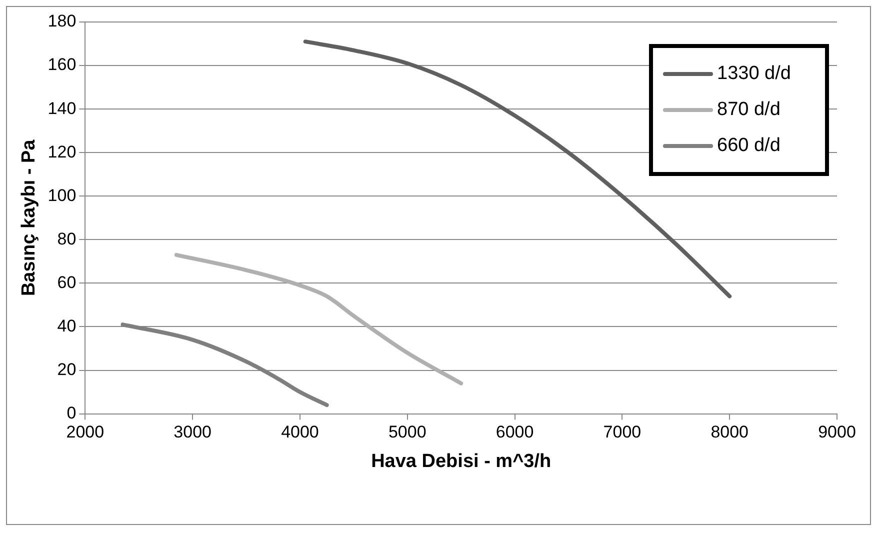 This screenshot has height=533, width=879. Describe the element at coordinates (748, 110) in the screenshot. I see `legend-label: 870 d/d` at that location.